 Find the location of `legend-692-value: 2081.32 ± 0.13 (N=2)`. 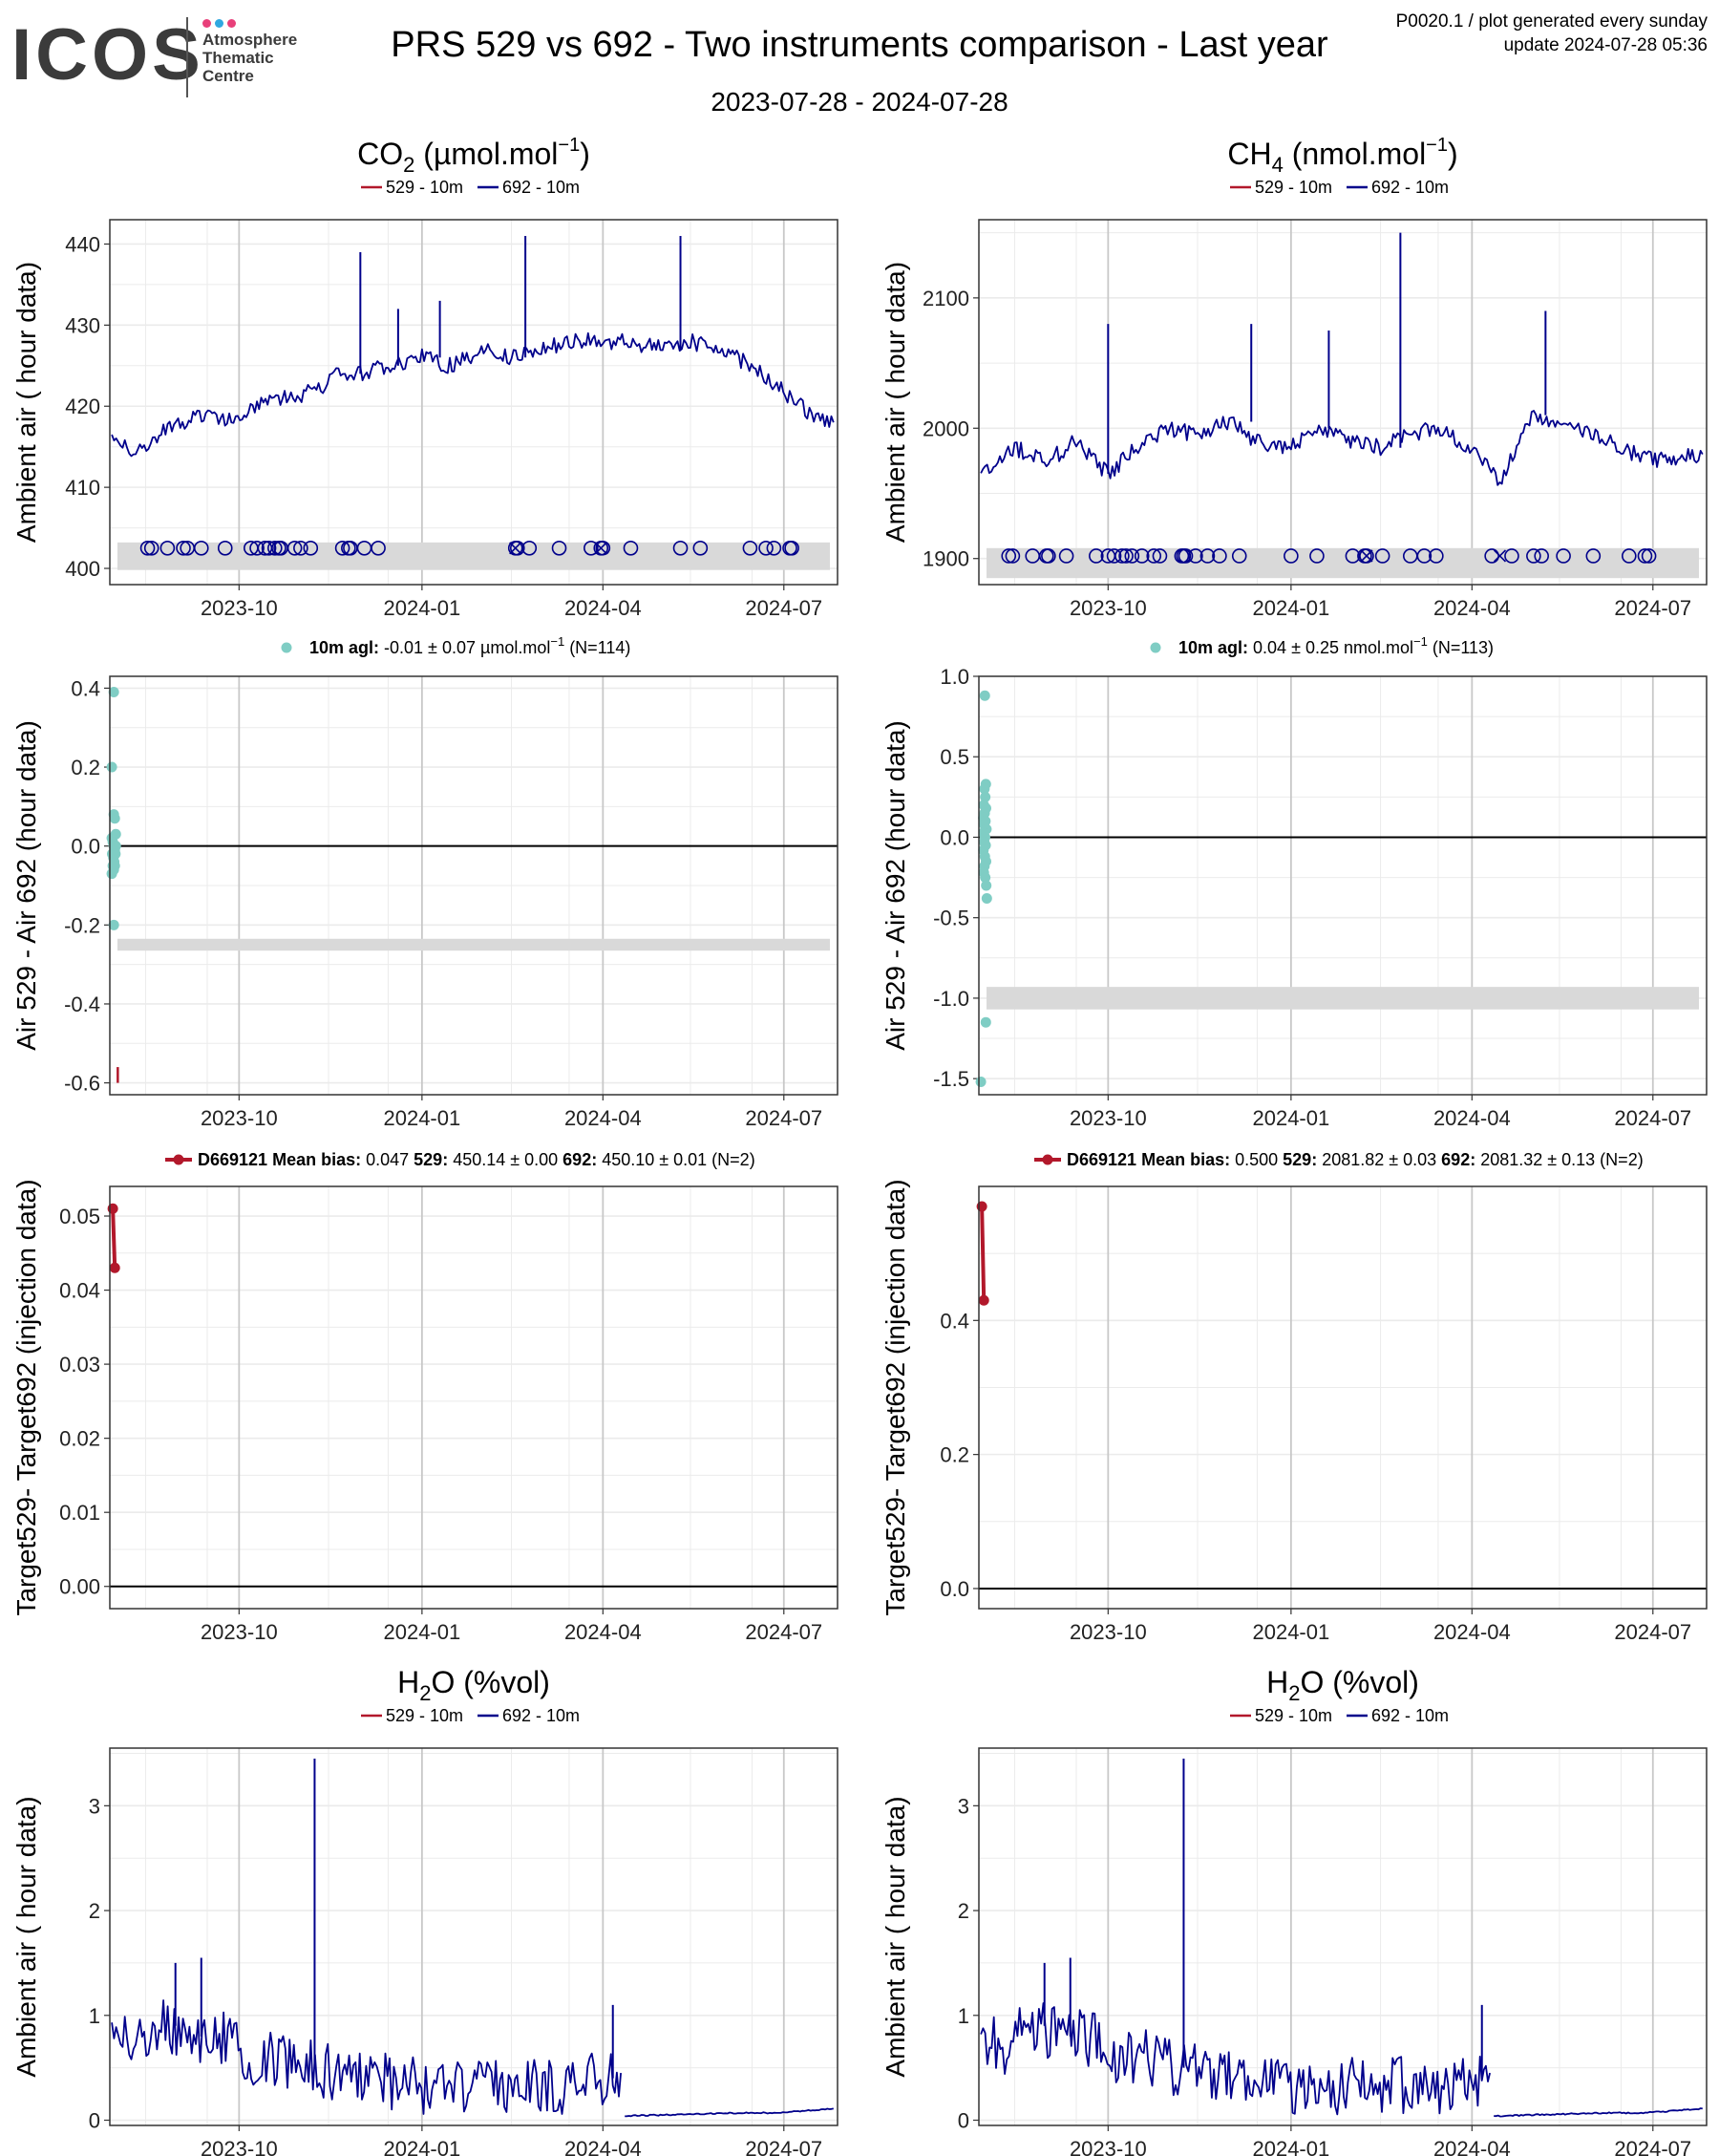

legend-692-value: 2081.32 ± 0.13 (N=2) is located at coordinates (1559, 1159).